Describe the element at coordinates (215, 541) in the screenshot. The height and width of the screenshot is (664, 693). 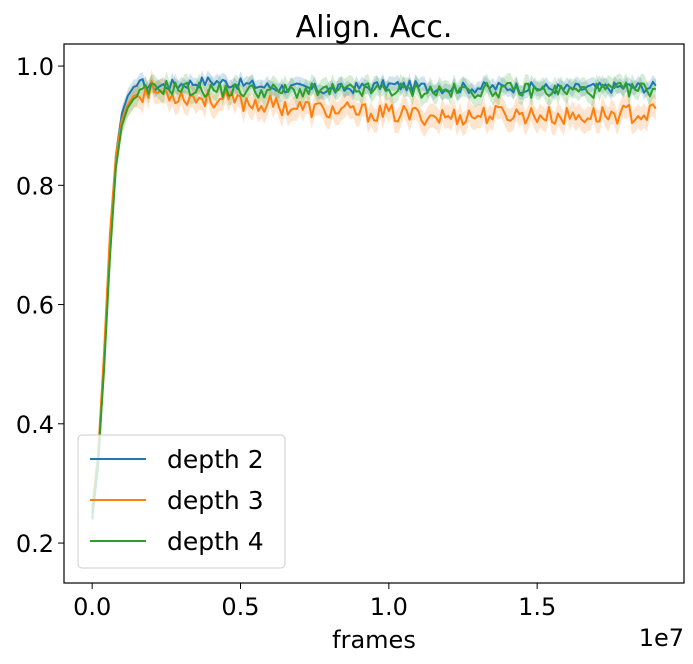
I see `legend-label-3: depth 4` at that location.